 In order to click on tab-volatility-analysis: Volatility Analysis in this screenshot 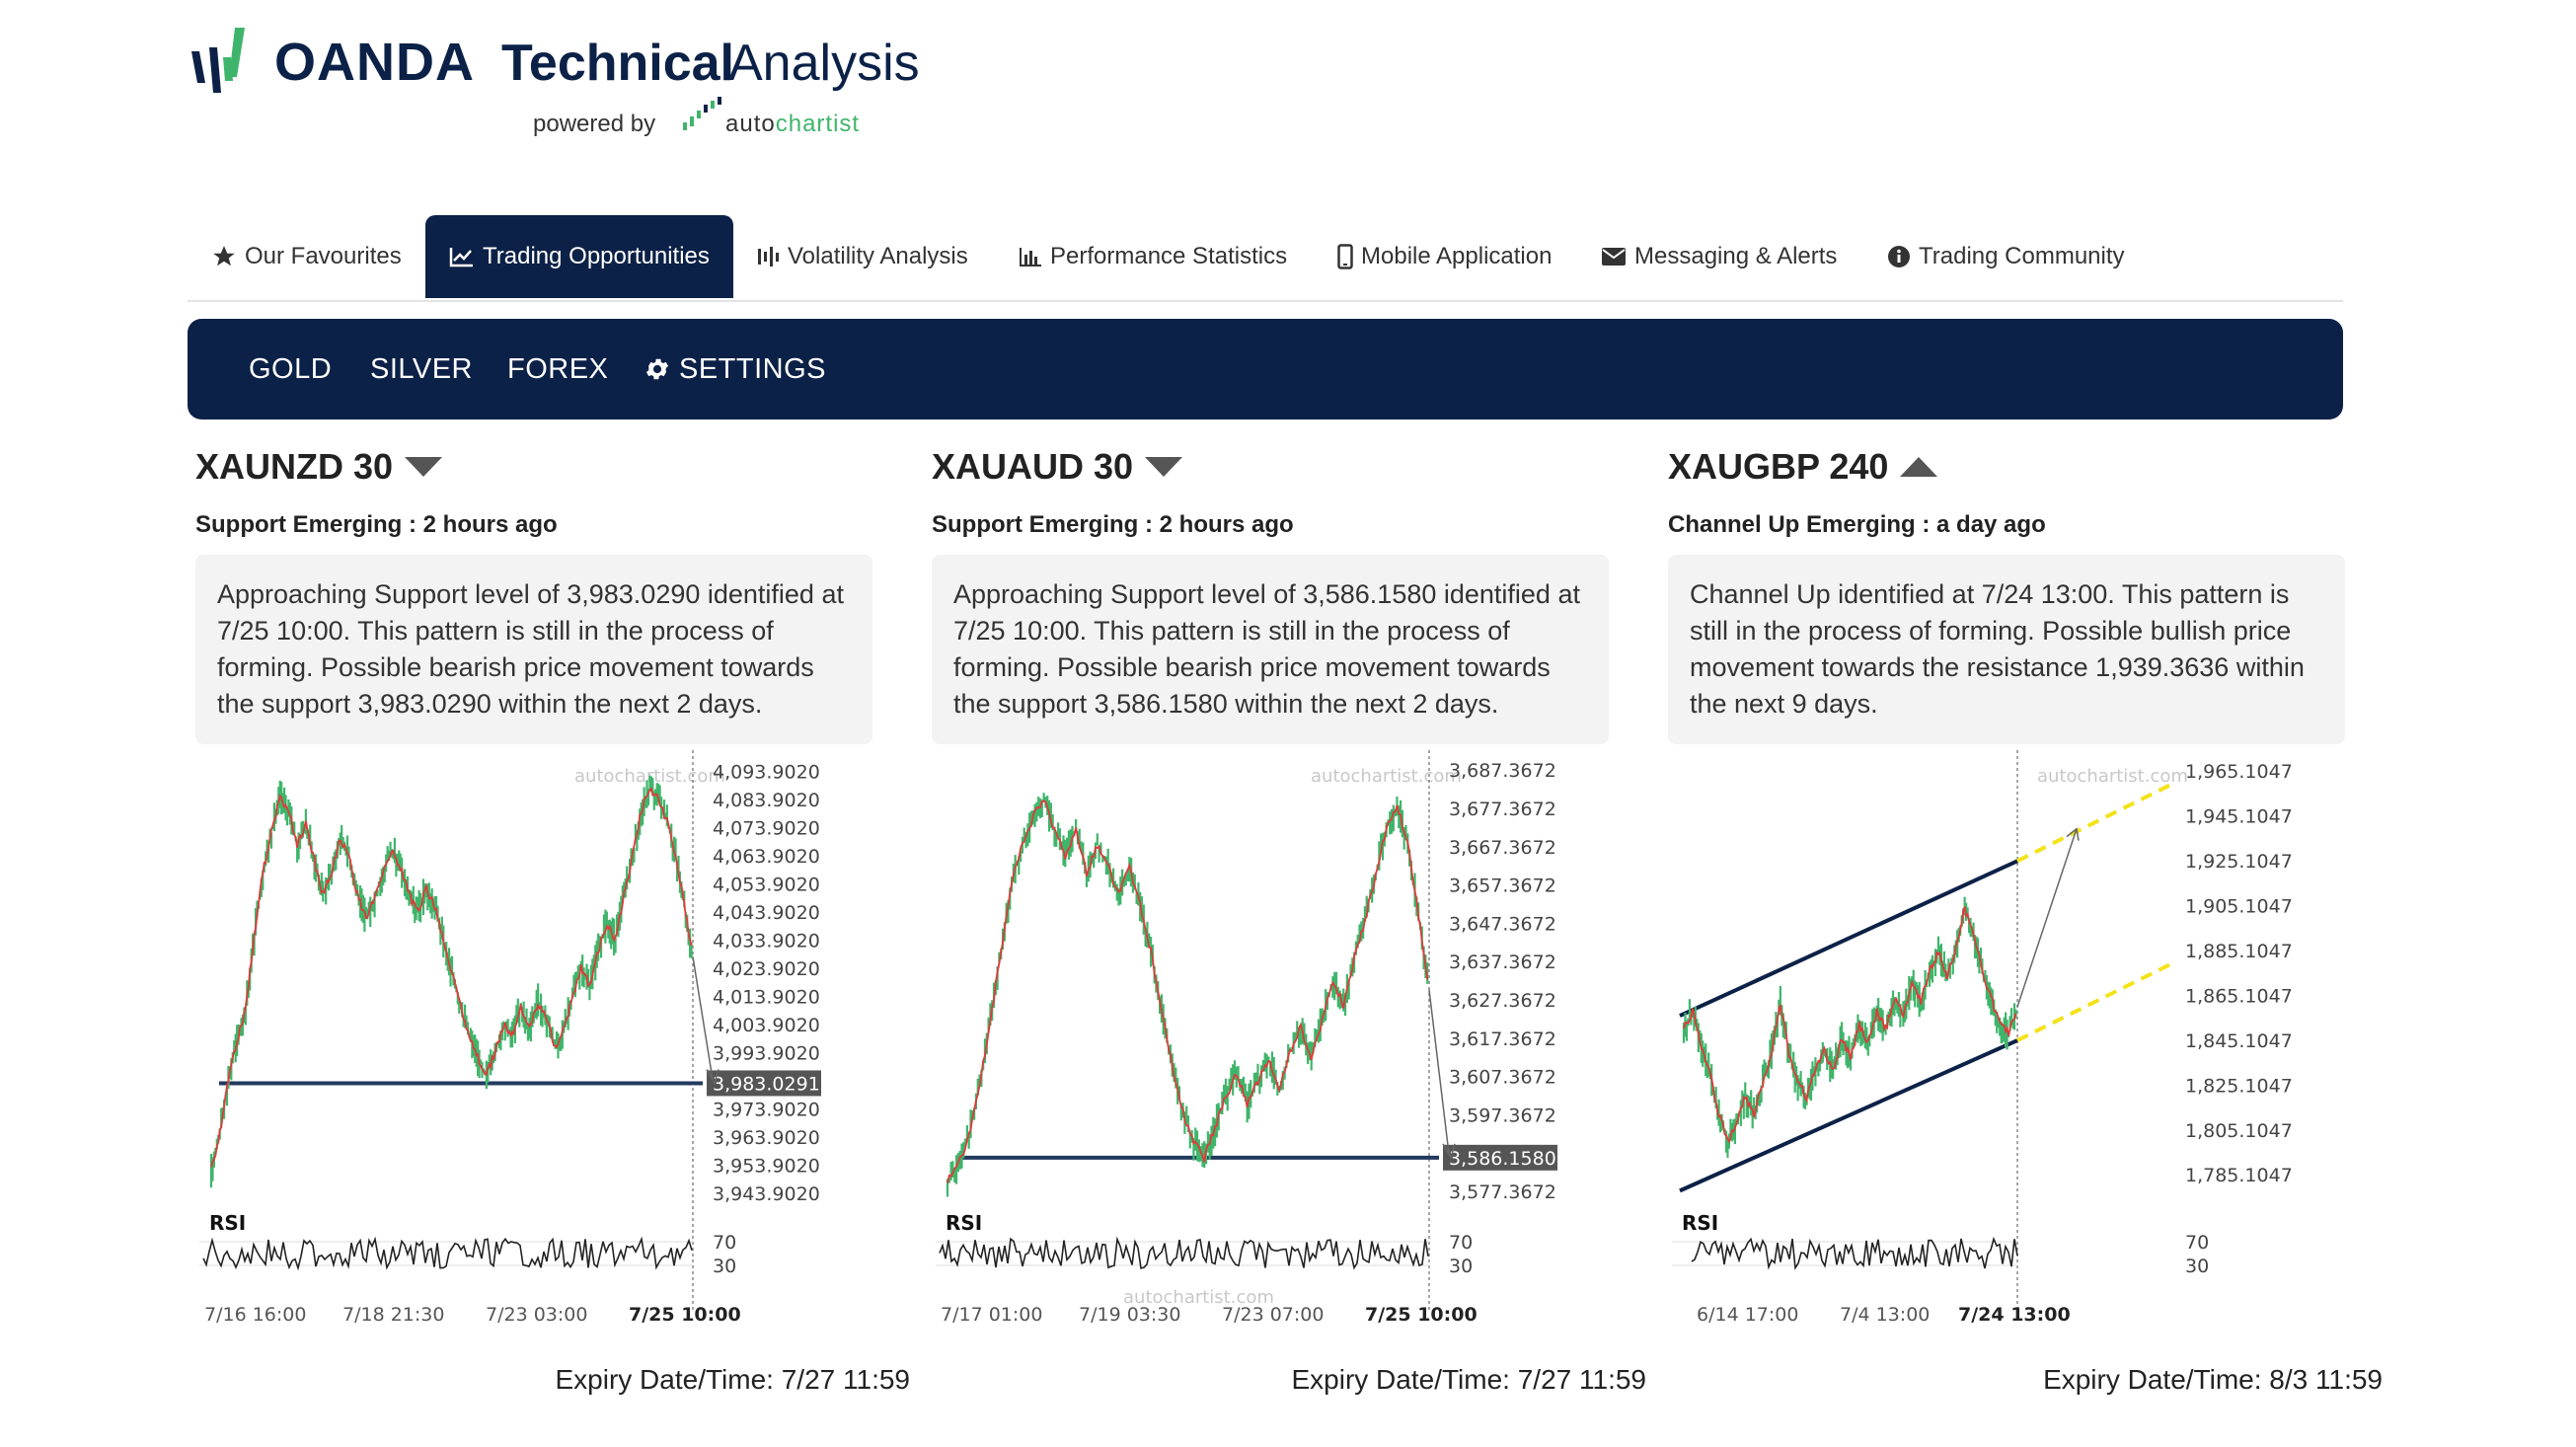, I will do `click(862, 256)`.